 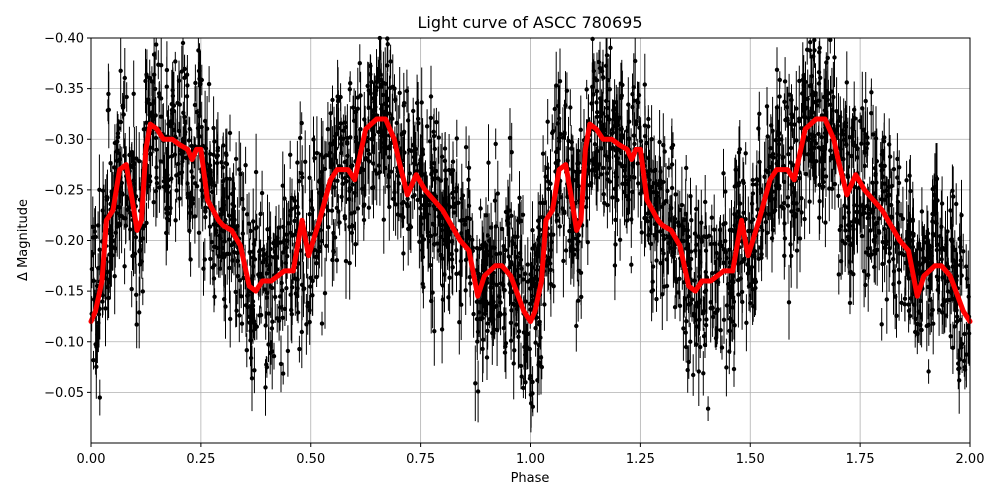 I want to click on y-axis-ticks: −0.40 −0.35 −0.30 −0.25 −0.20 −0.15 −0.10 −0.05, so click(x=67, y=216).